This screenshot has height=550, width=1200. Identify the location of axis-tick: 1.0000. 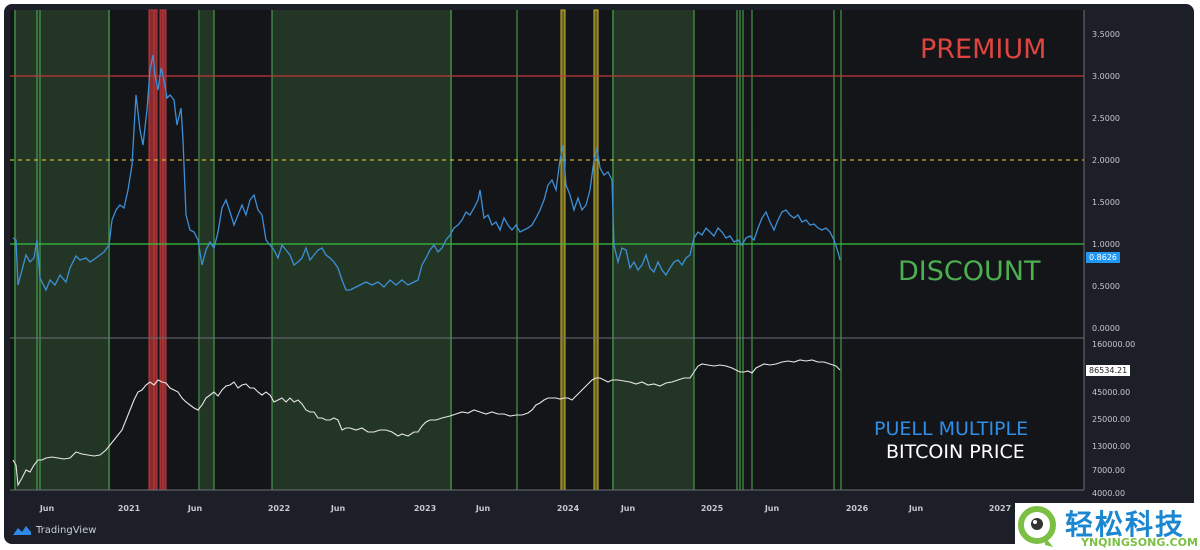
(1106, 244).